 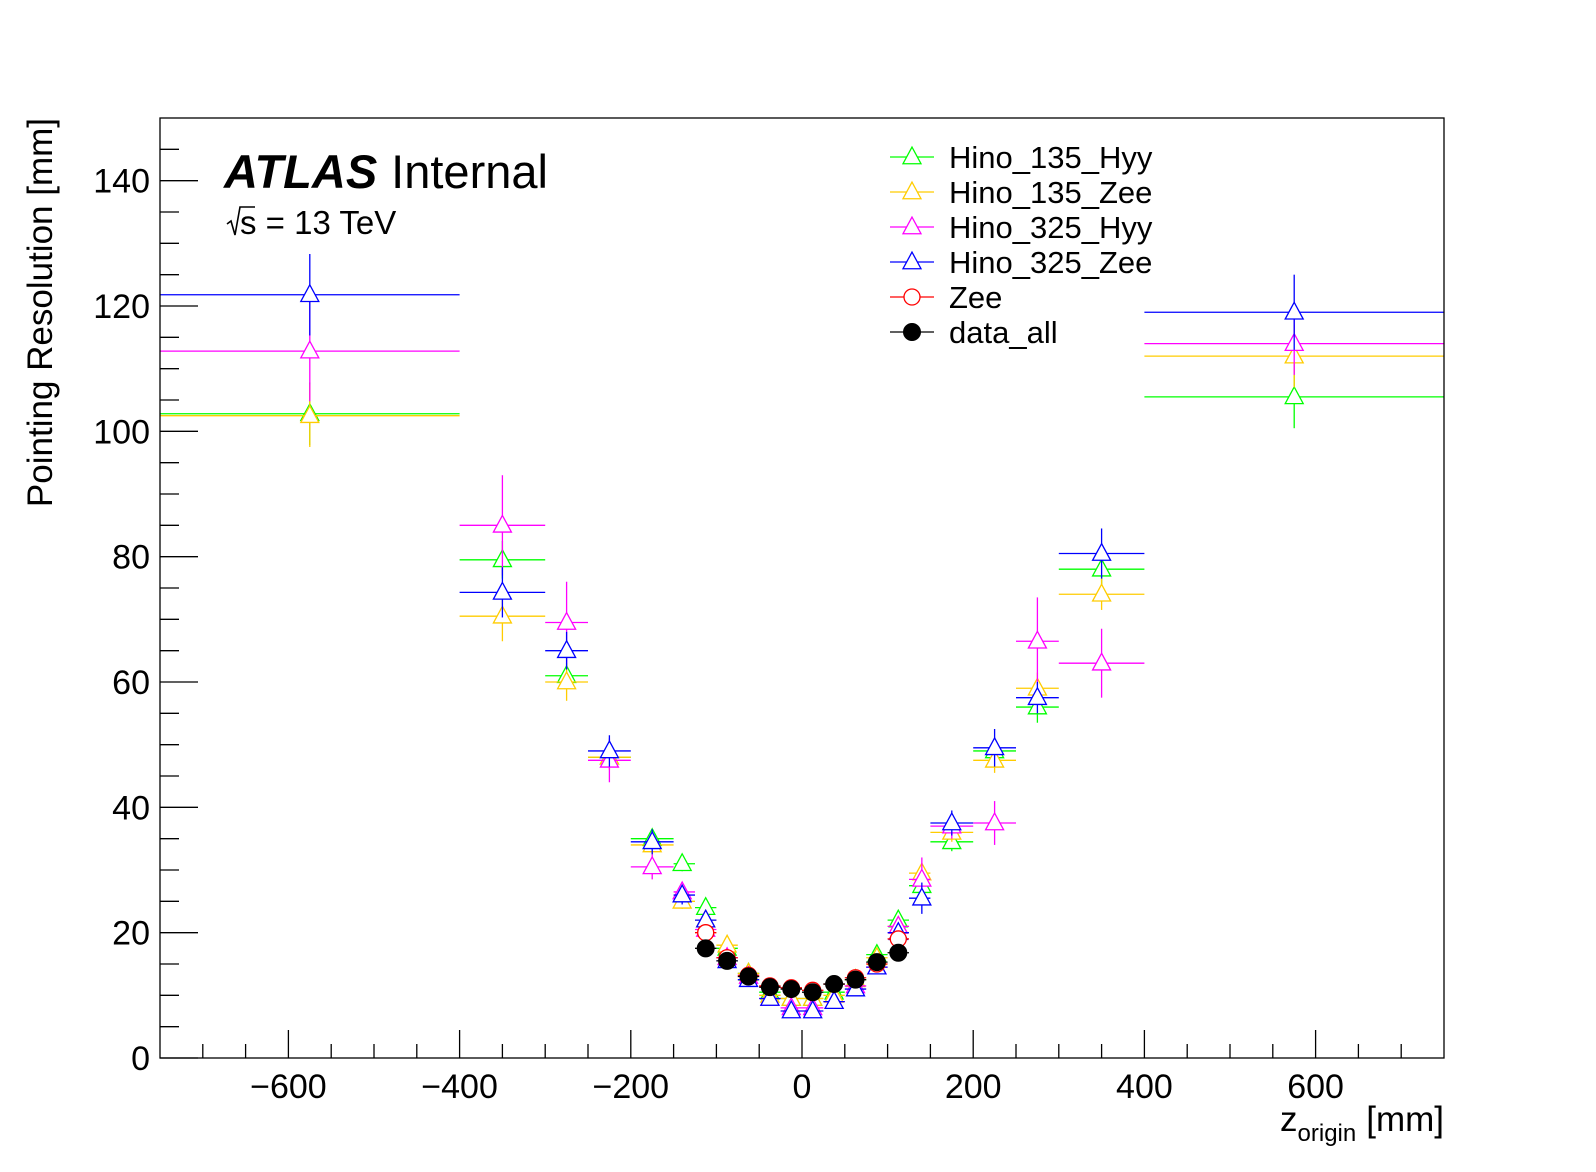 I want to click on legend-entry: Hino_135_Zee, so click(x=1021, y=192).